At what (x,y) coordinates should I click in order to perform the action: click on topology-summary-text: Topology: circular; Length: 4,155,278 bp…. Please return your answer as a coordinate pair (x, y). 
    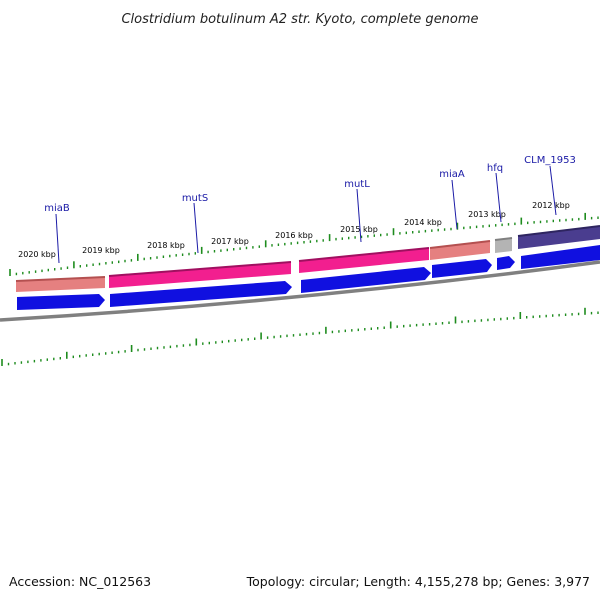
    Looking at the image, I should click on (418, 581).